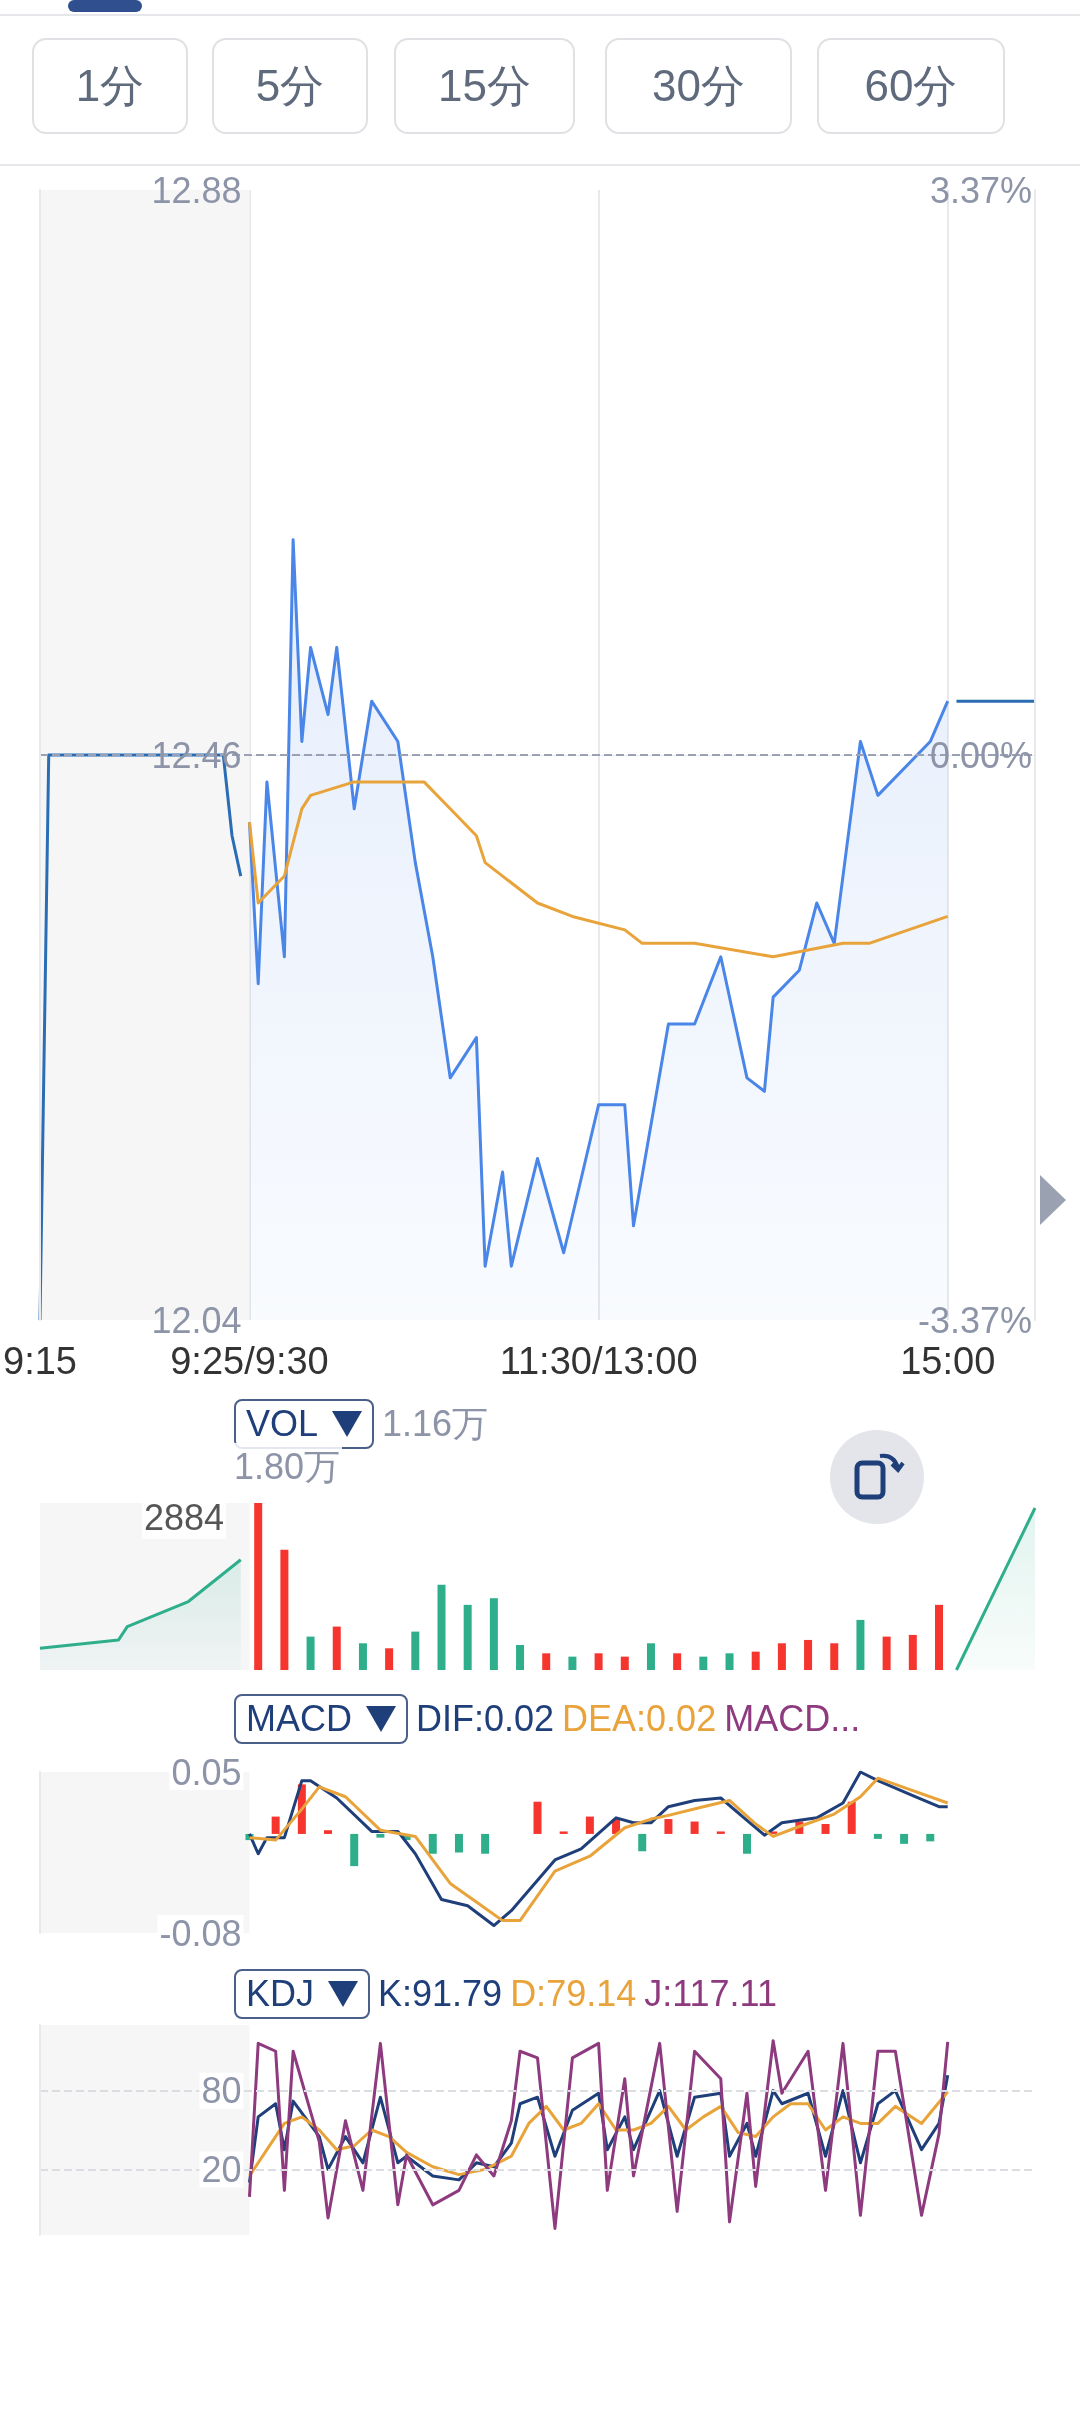 Image resolution: width=1080 pixels, height=2412 pixels. Describe the element at coordinates (287, 1467) in the screenshot. I see `text: 1.80万` at that location.